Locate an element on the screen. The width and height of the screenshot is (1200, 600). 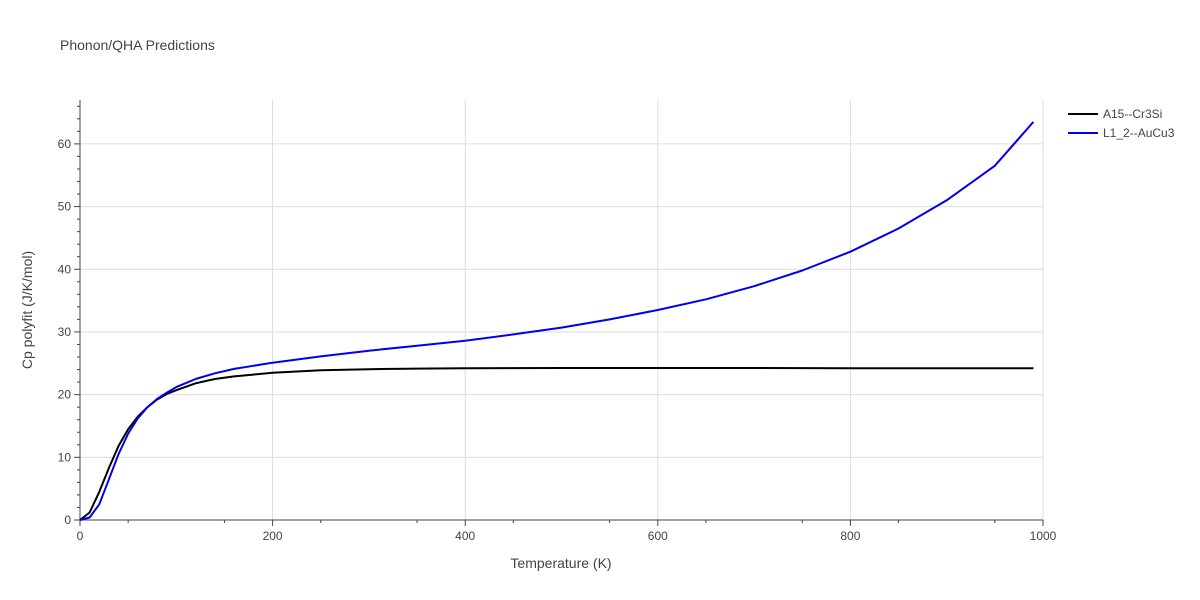
chart-title: Phonon/QHA Predictions is located at coordinates (137, 45).